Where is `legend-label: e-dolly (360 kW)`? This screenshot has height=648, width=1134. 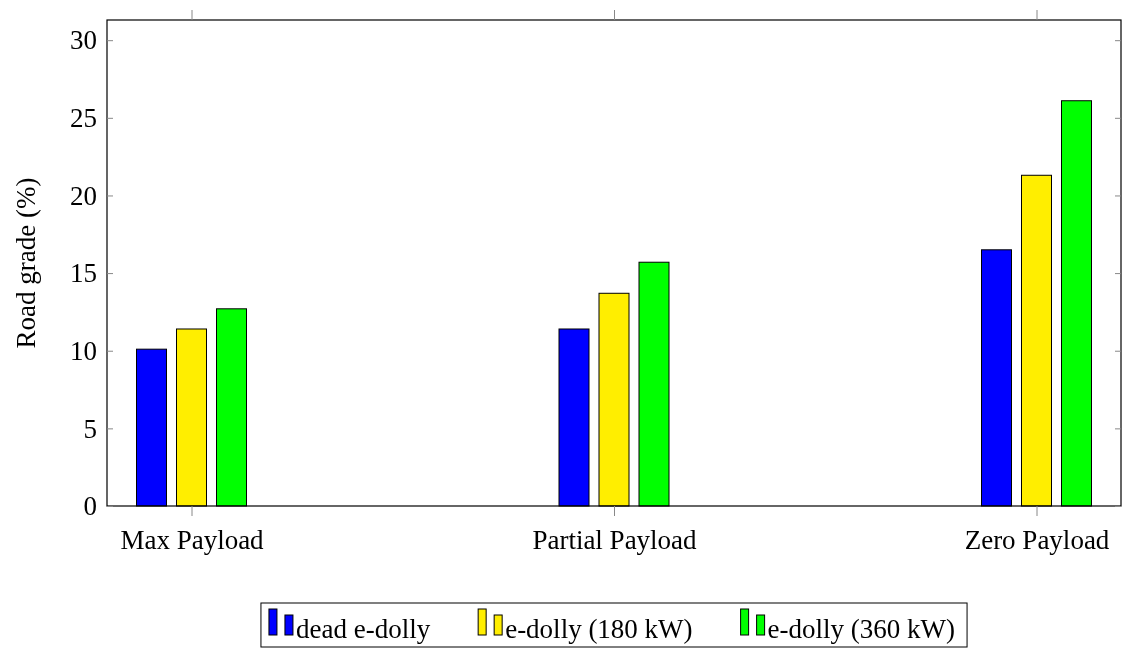 legend-label: e-dolly (360 kW) is located at coordinates (861, 629).